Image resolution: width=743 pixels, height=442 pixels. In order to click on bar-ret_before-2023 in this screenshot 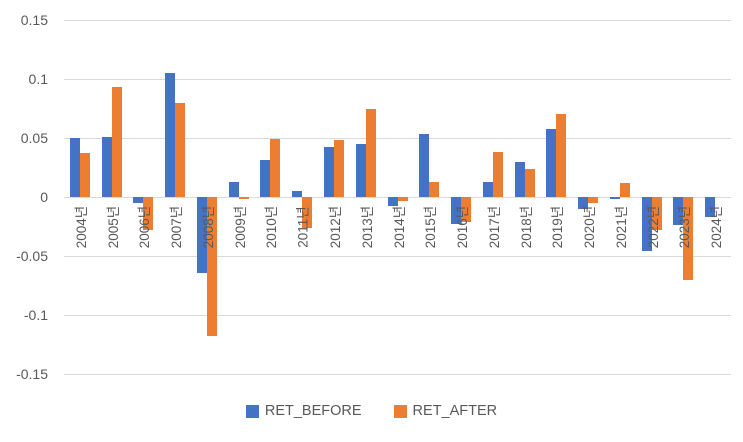, I will do `click(678, 211)`.